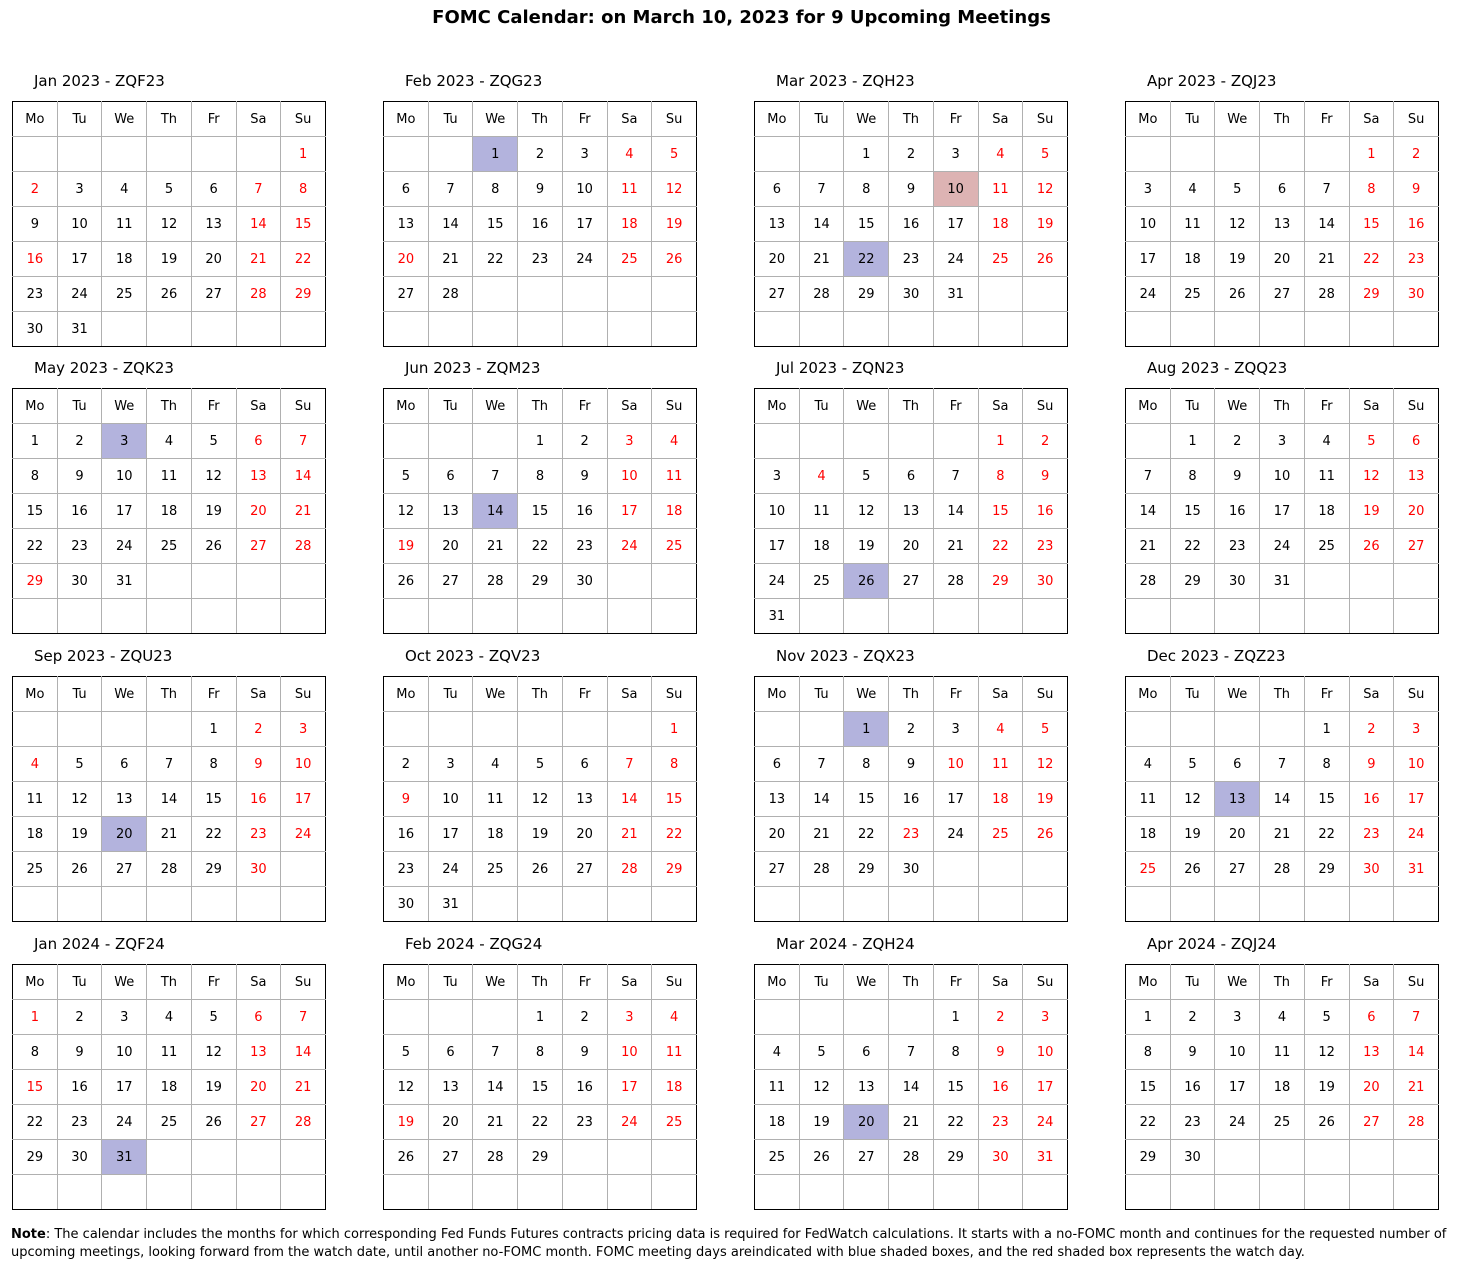 The width and height of the screenshot is (1483, 1271). What do you see at coordinates (674, 546) in the screenshot?
I see `day-cell: 25` at bounding box center [674, 546].